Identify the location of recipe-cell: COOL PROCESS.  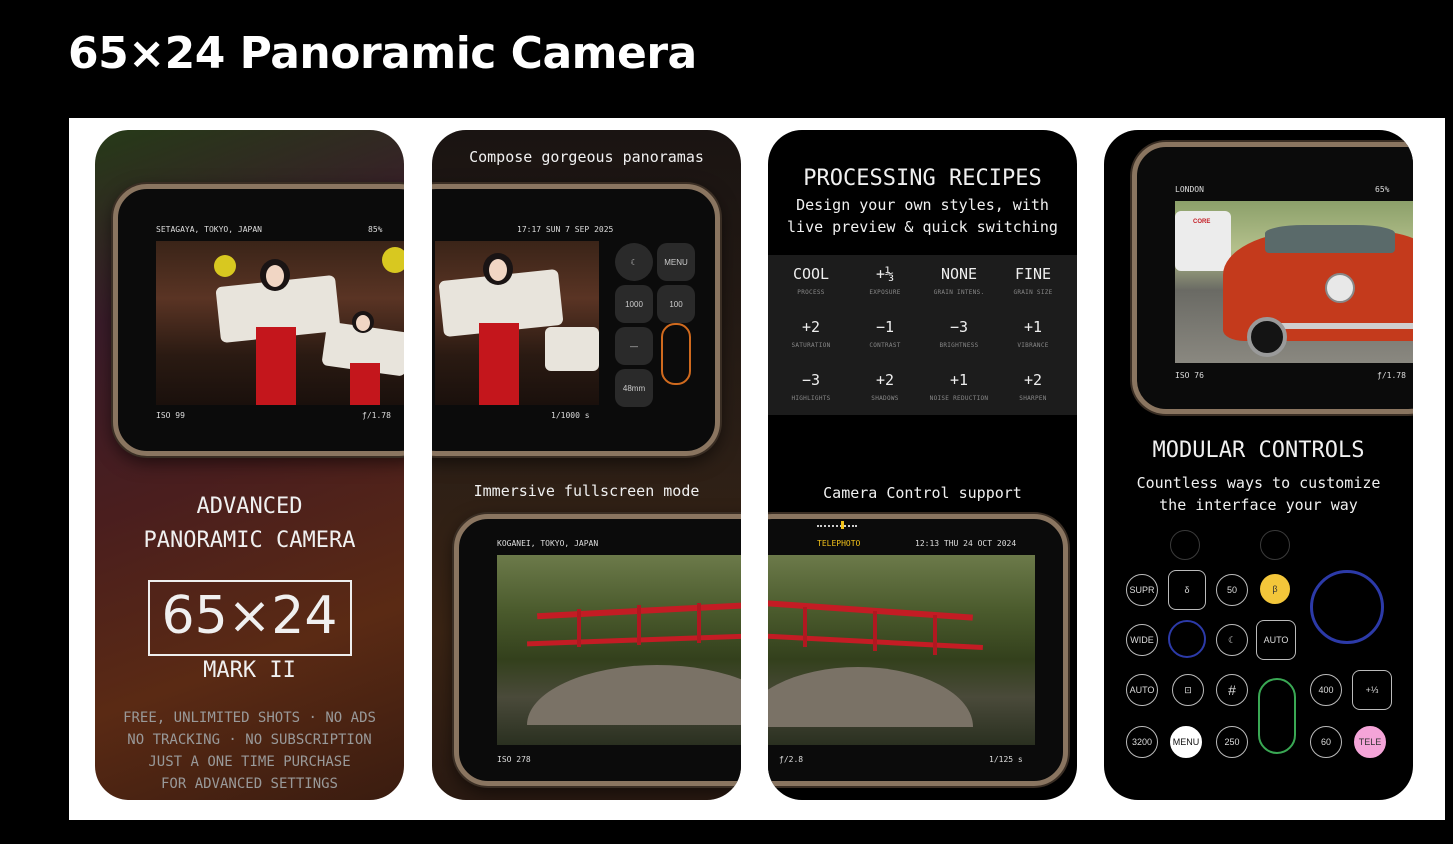
(811, 280).